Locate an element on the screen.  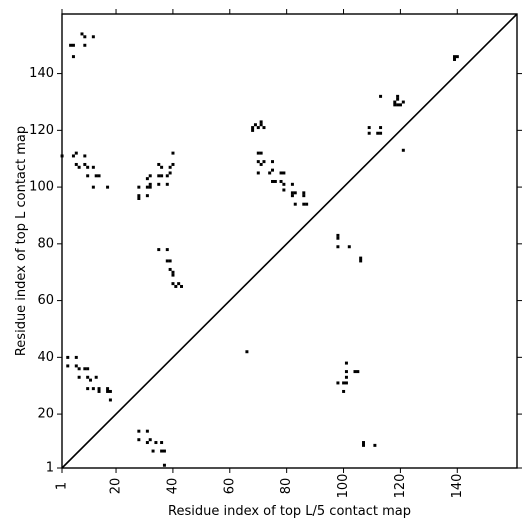
y-tick-label: 20 is located at coordinates (45, 414).